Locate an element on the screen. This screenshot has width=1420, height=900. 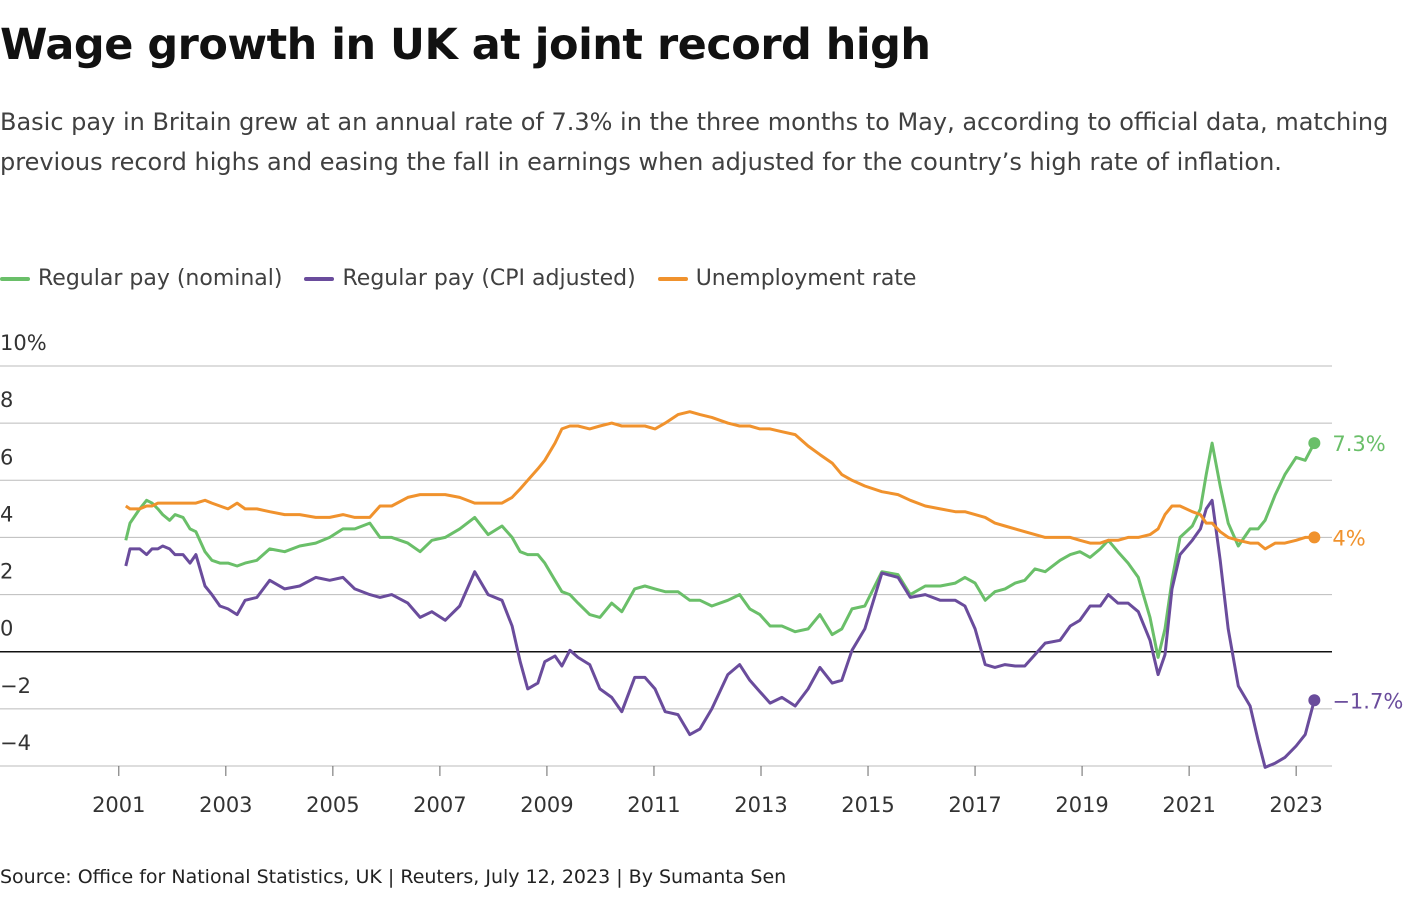
y-tick-label: 8 is located at coordinates (6, 400).